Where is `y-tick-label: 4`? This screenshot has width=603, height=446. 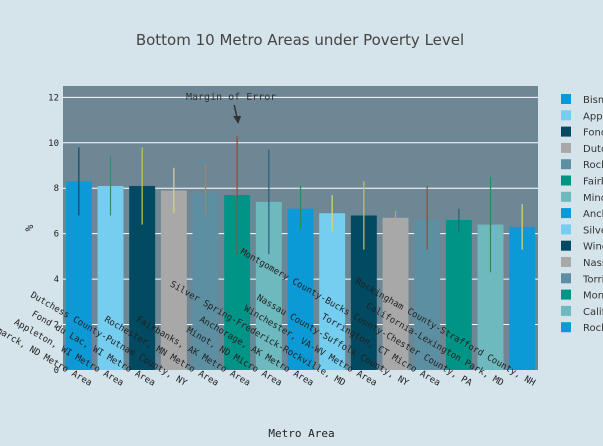 y-tick-label: 4 is located at coordinates (56, 280).